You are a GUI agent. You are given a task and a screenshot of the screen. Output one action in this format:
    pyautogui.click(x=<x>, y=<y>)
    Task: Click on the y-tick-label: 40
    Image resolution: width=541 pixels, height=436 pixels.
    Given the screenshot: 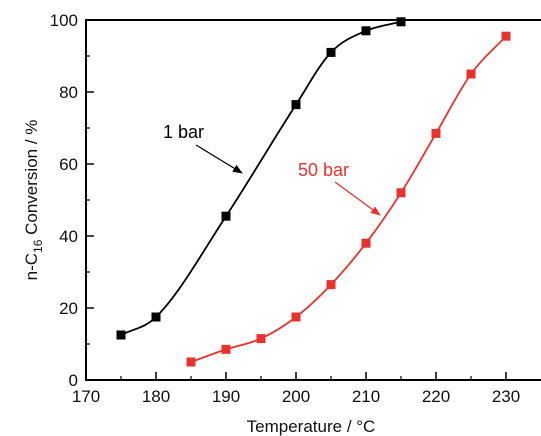 What is the action you would take?
    pyautogui.click(x=68, y=236)
    